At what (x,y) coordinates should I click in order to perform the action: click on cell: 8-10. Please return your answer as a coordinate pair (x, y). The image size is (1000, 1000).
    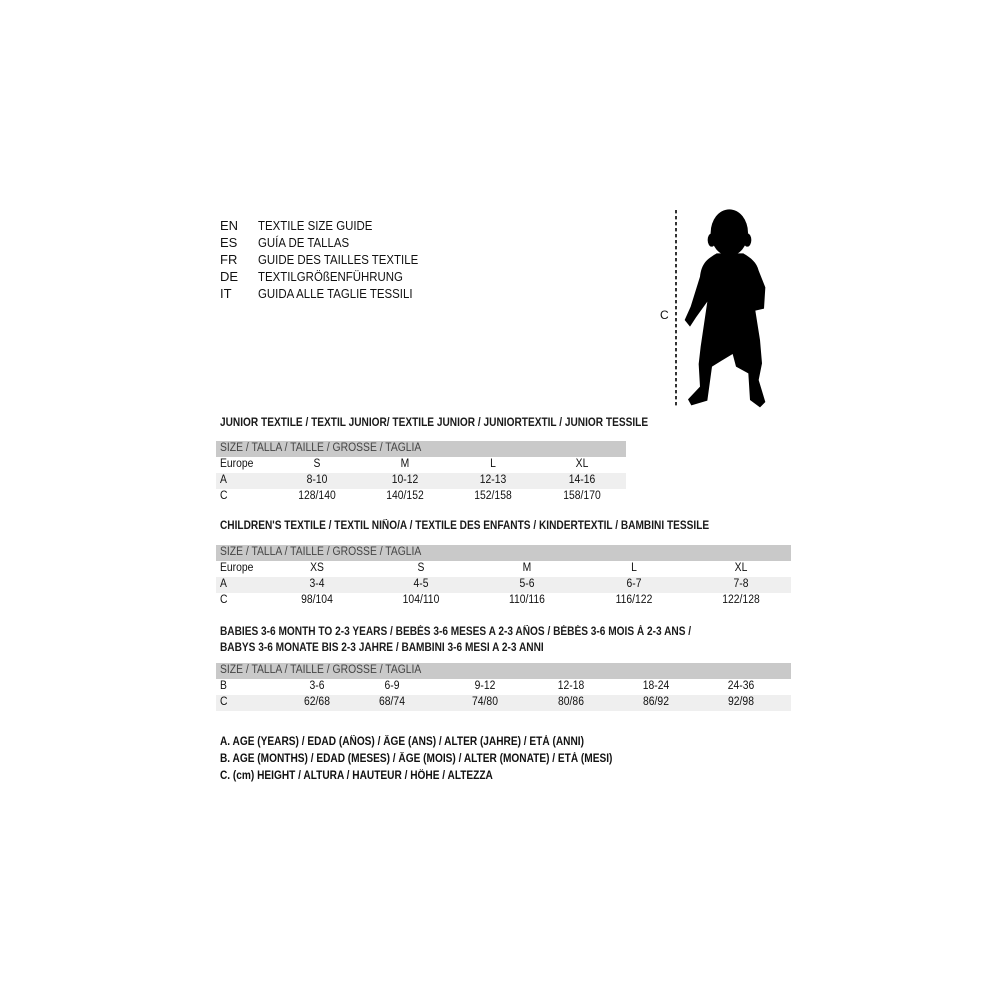
    Looking at the image, I should click on (317, 480).